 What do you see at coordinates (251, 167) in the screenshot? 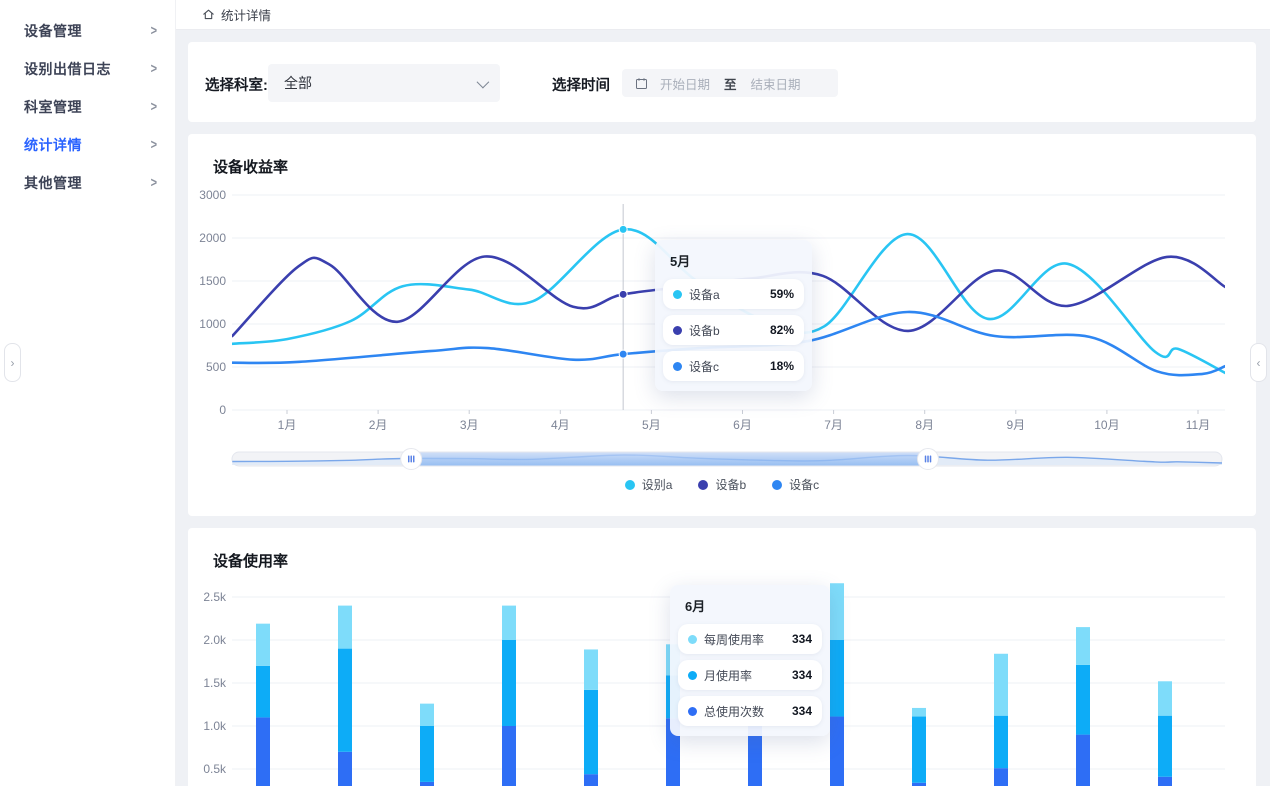
I see `revenue-chart-title: 设备收益率` at bounding box center [251, 167].